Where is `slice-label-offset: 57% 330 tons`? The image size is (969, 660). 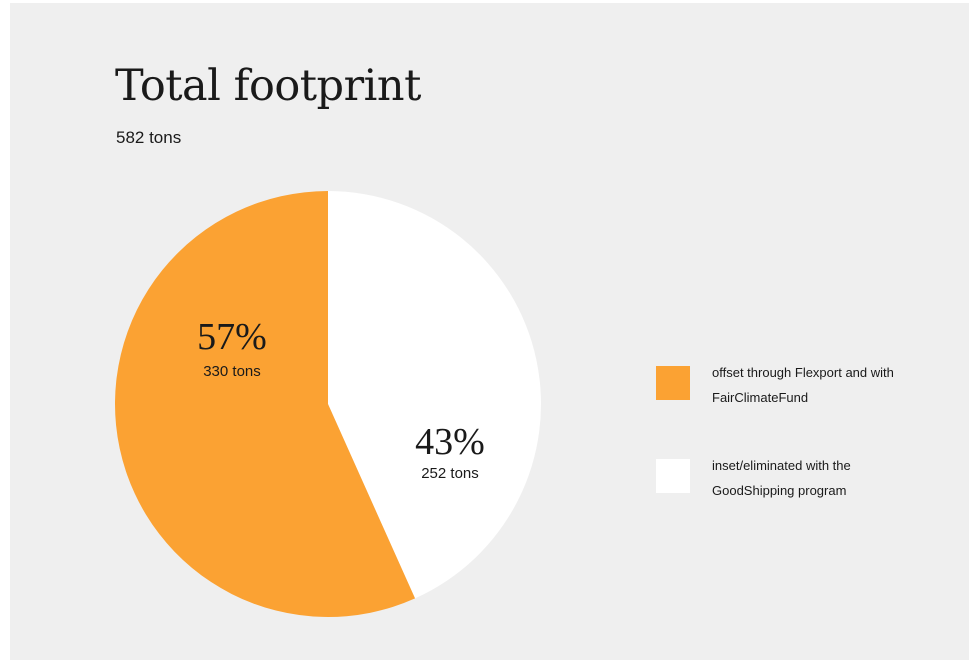
slice-label-offset: 57% 330 tons is located at coordinates (232, 348).